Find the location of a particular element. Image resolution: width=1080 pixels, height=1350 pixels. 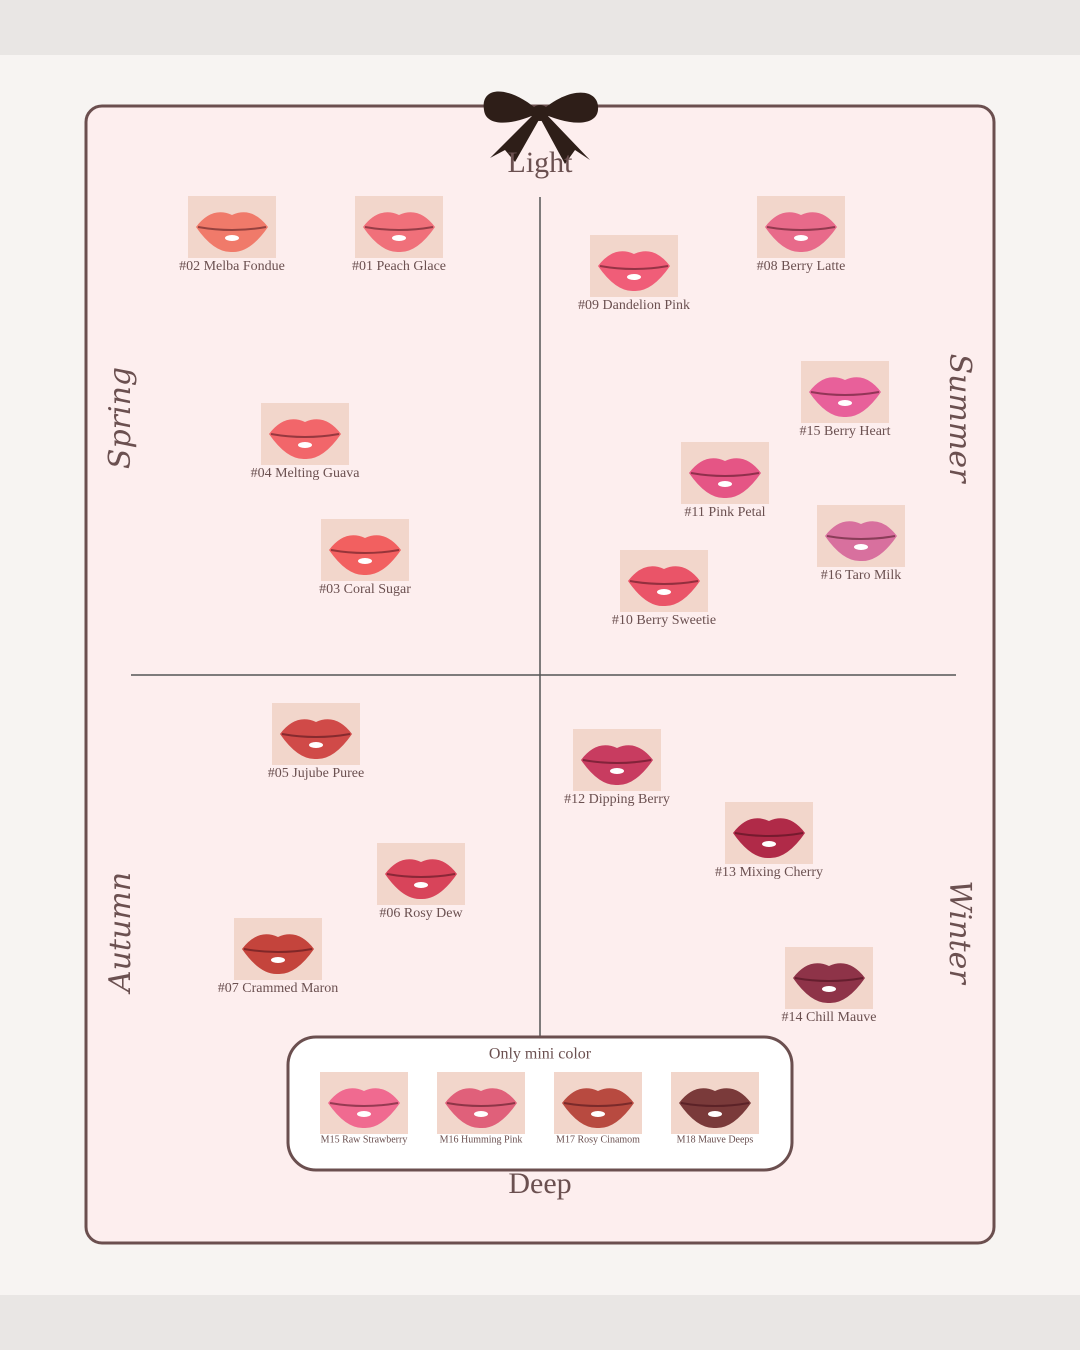

shade-label: #11 Pink Petal is located at coordinates (724, 512).